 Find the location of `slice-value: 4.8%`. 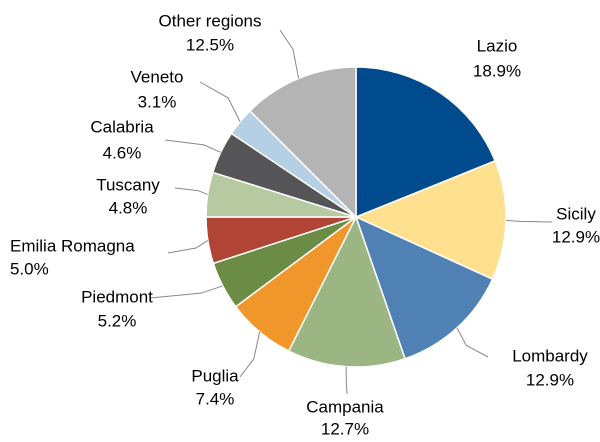

slice-value: 4.8% is located at coordinates (128, 207).